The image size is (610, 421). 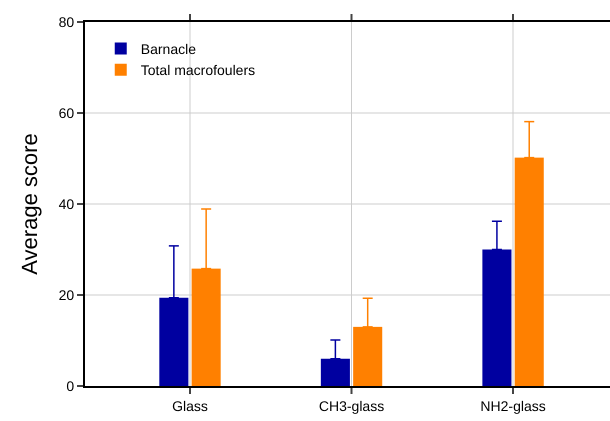 I want to click on y-tick-label: 20, so click(x=66, y=294).